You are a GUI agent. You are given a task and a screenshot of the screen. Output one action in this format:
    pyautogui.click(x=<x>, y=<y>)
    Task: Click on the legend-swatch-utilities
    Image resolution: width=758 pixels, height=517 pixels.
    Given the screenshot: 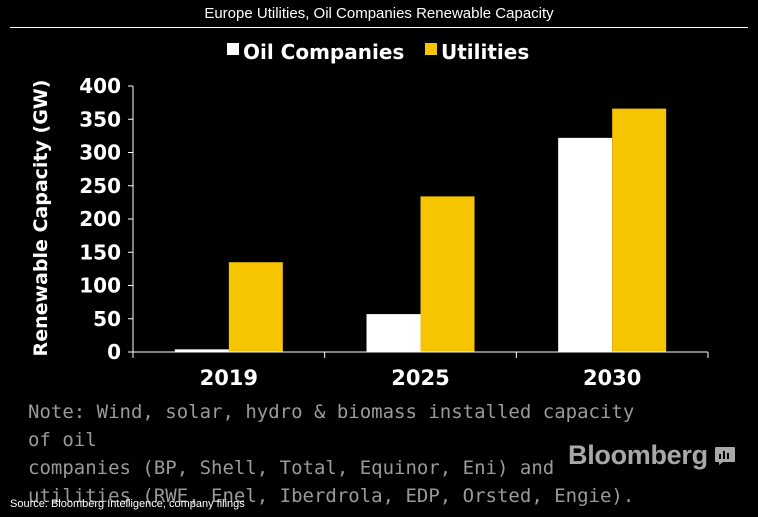 What is the action you would take?
    pyautogui.click(x=431, y=49)
    